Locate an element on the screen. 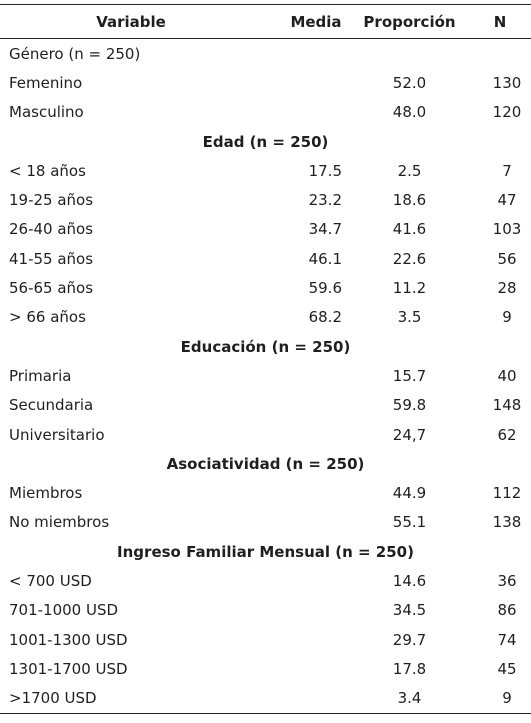 The width and height of the screenshot is (531, 723). row-label: < 18 años is located at coordinates (47, 170).